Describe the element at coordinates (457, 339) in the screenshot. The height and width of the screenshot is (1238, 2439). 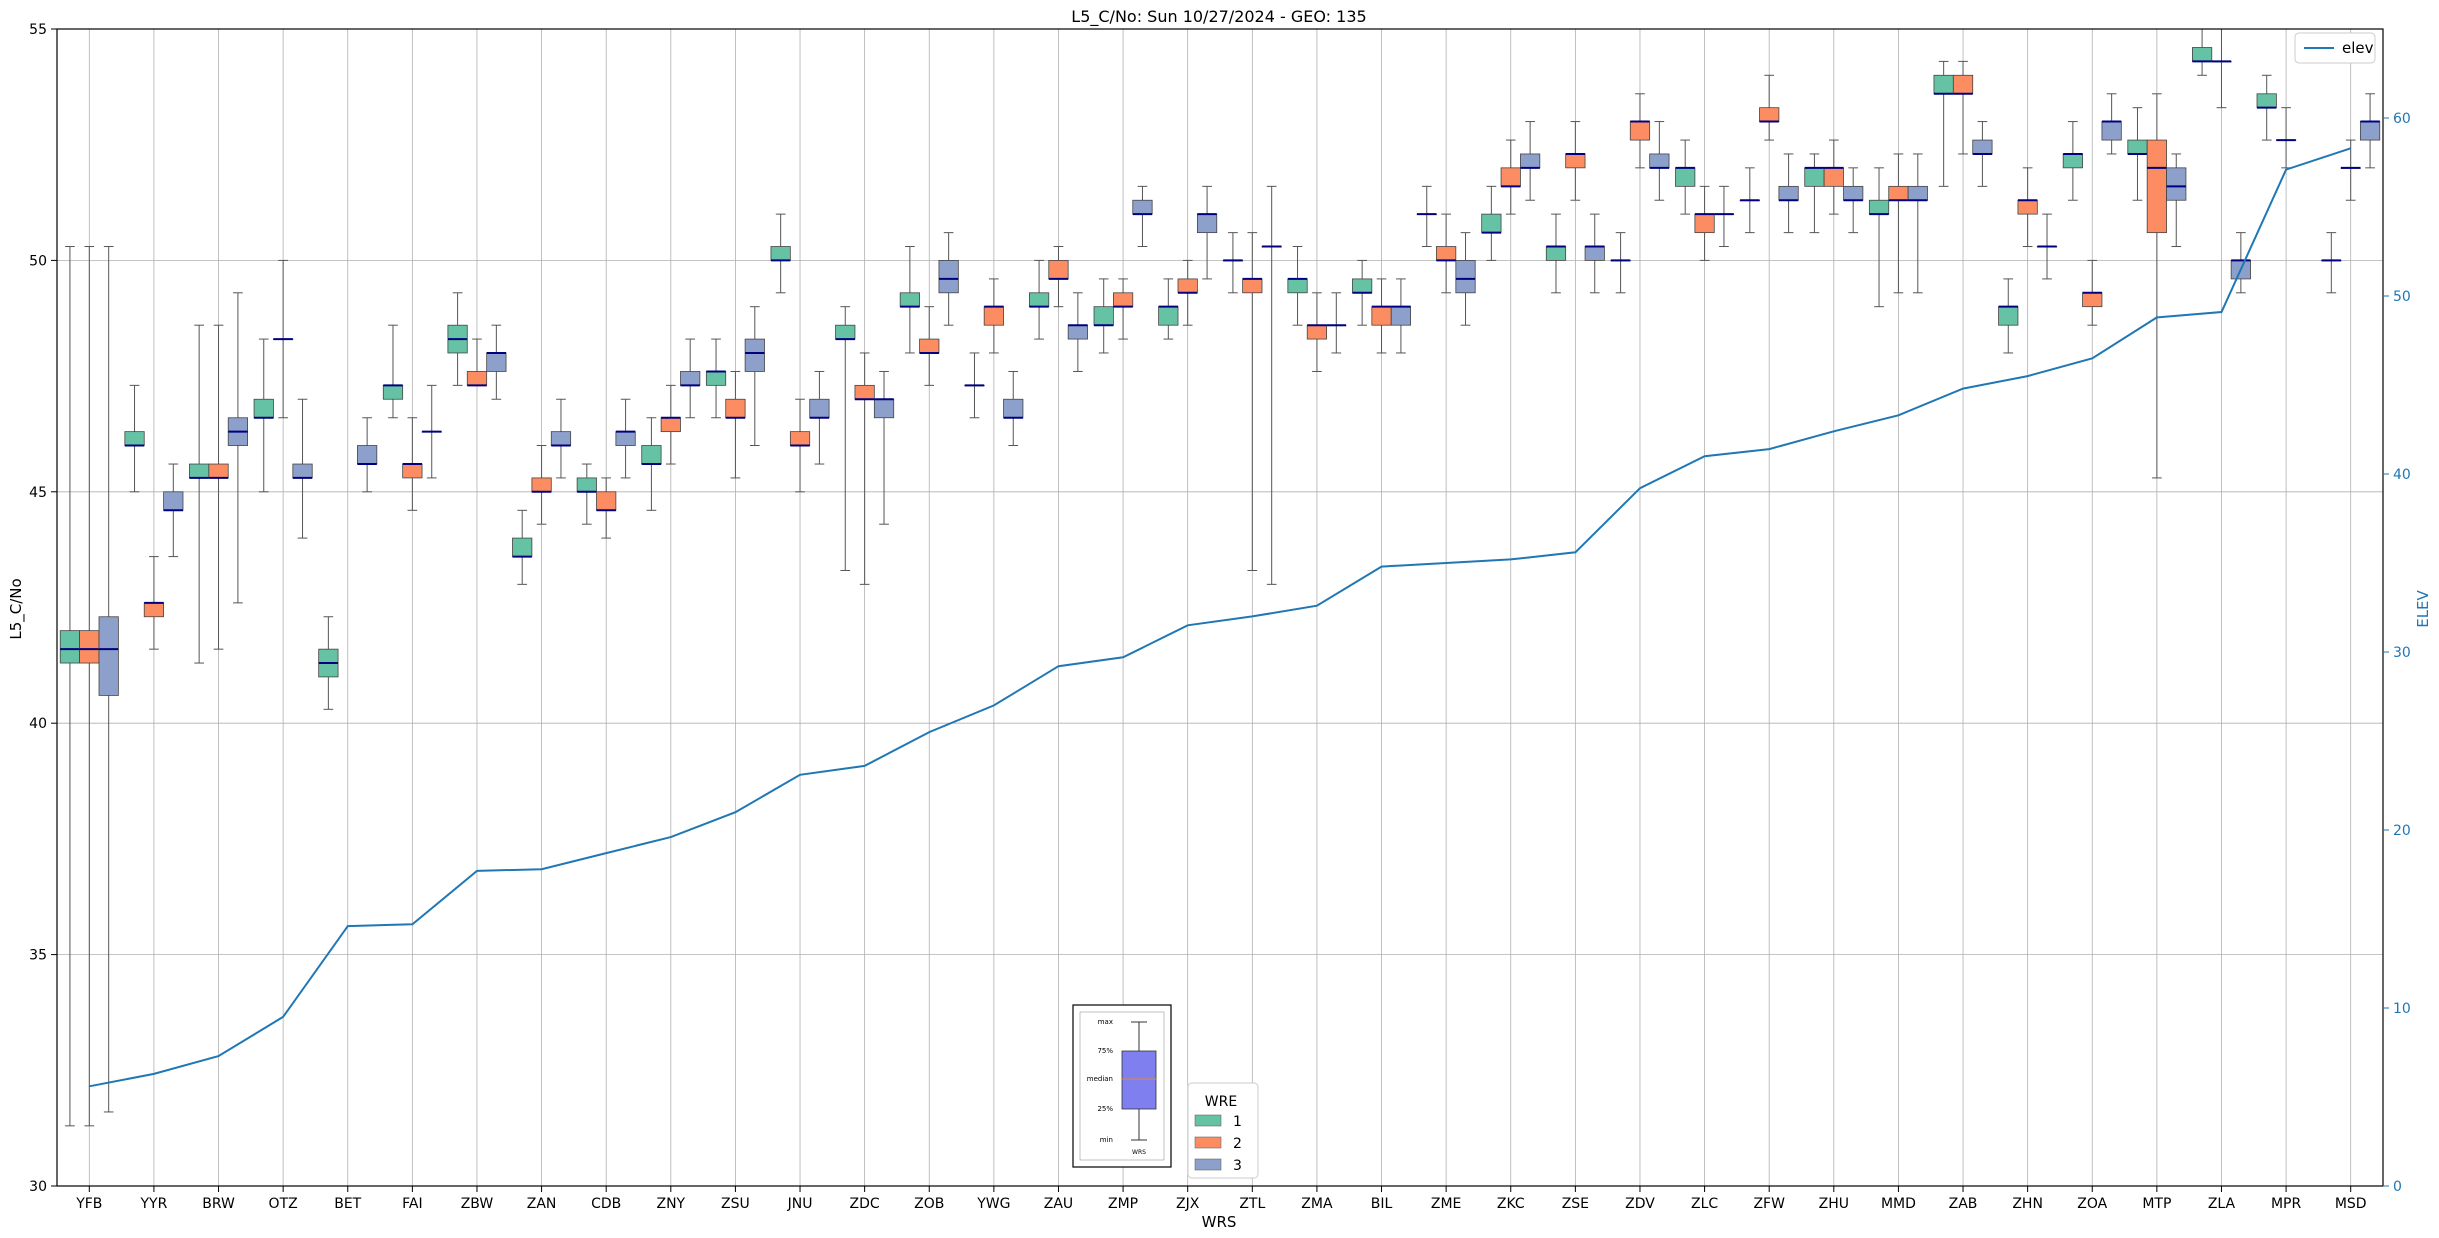
I see `box-plot-ZBW-wre1` at that location.